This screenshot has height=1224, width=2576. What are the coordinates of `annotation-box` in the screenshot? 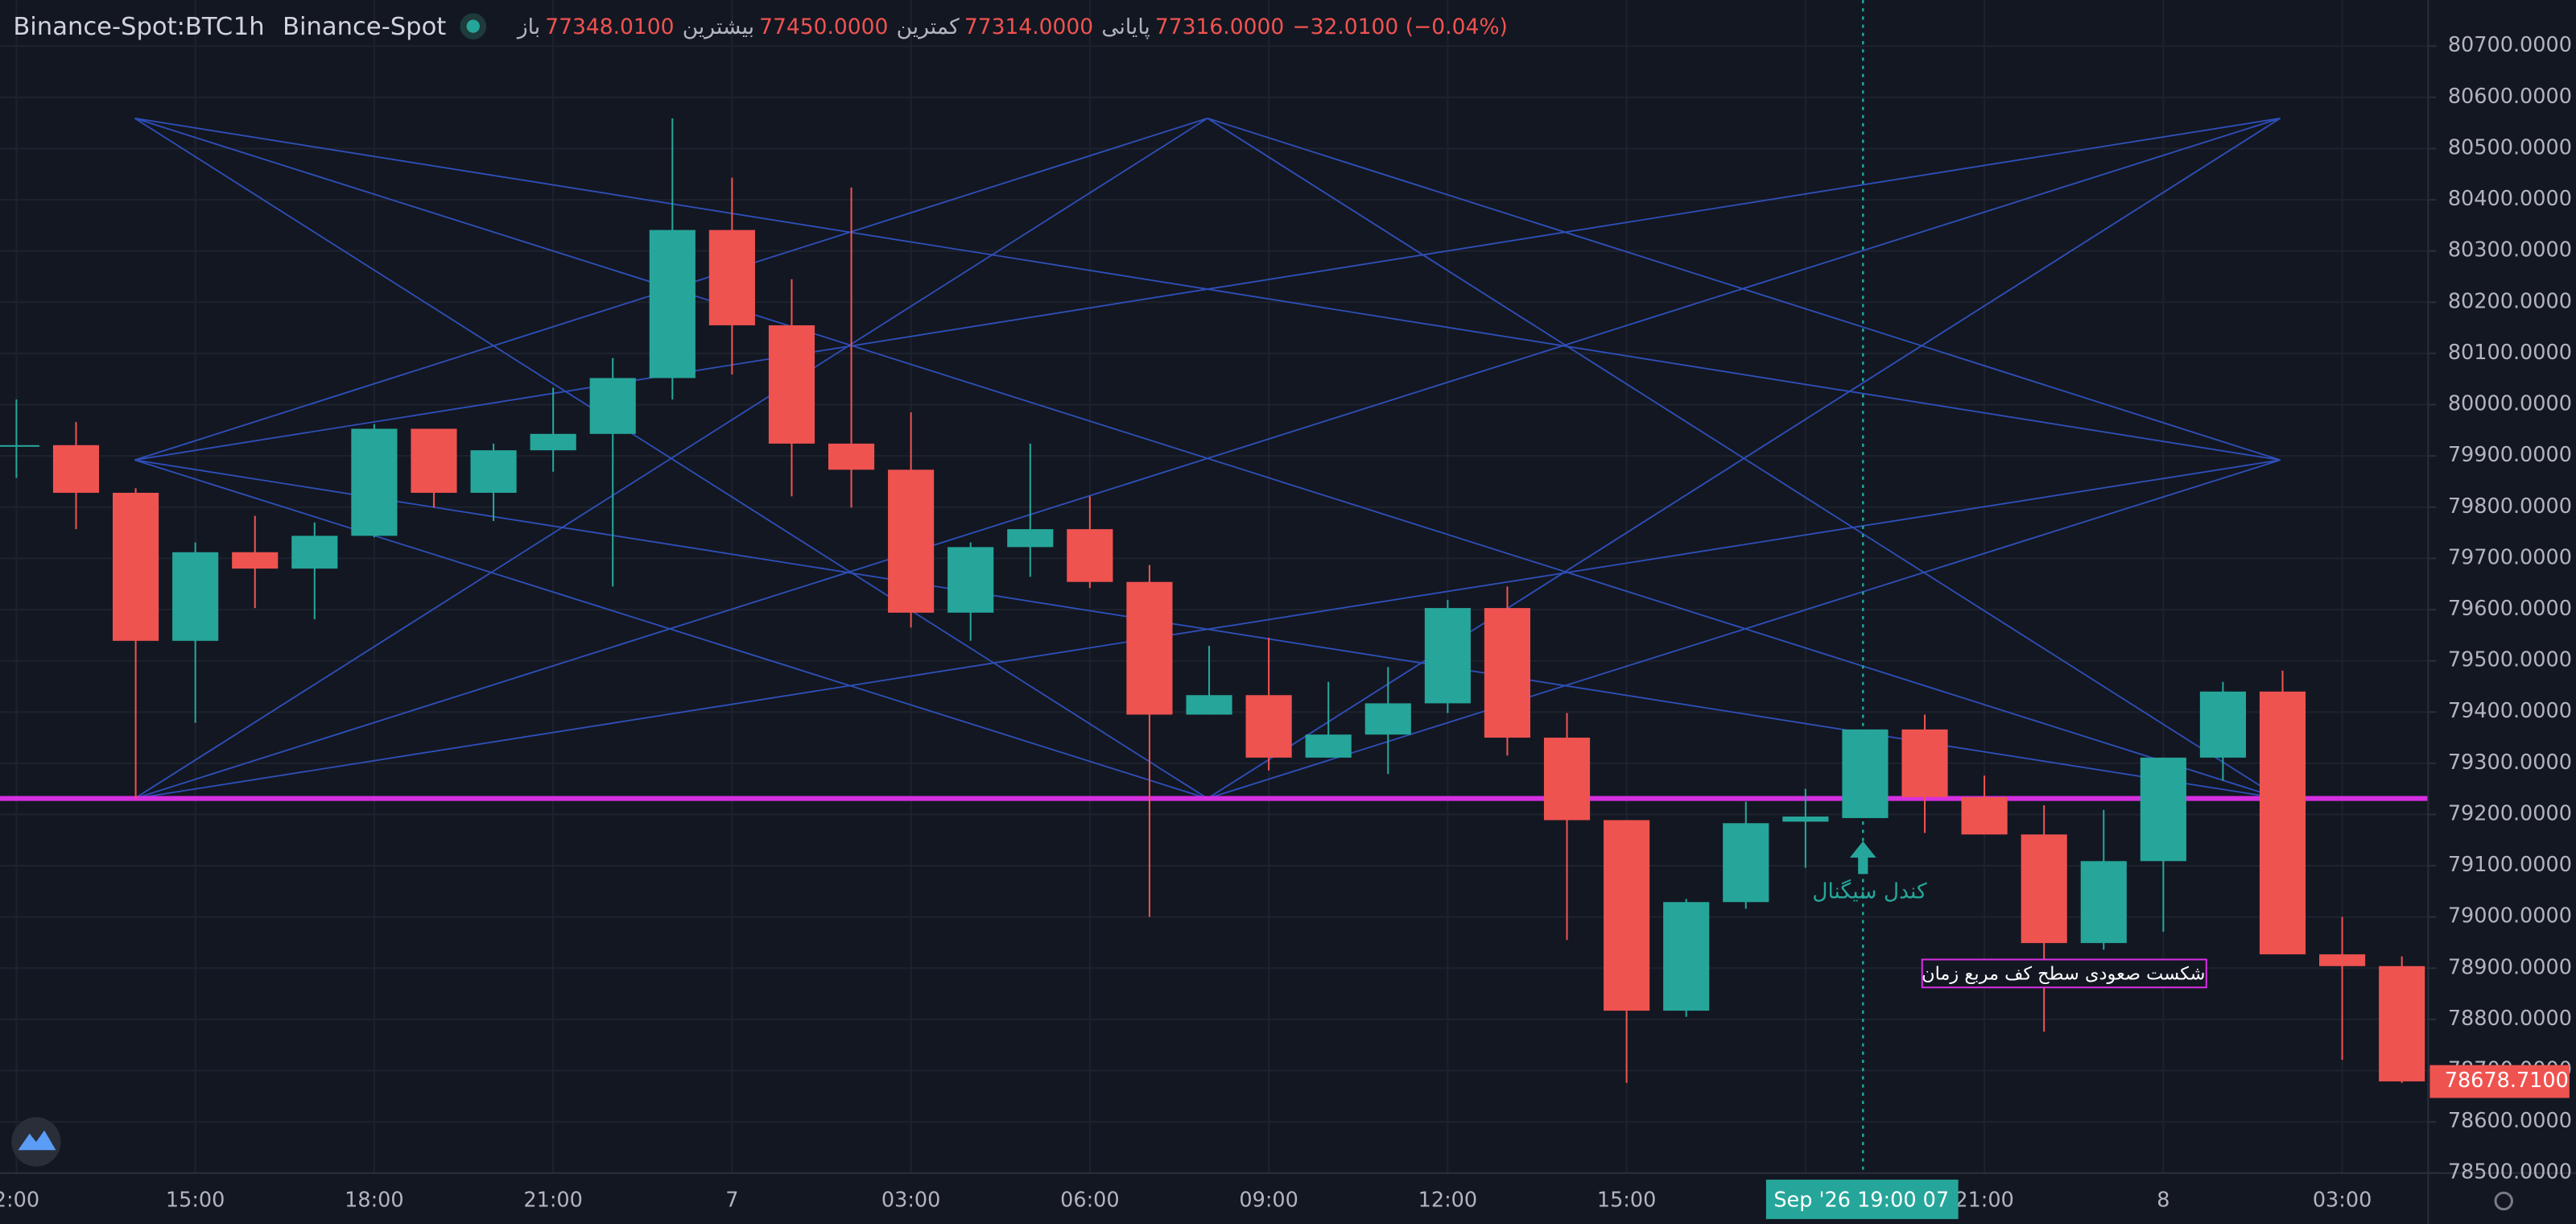 It's located at (2064, 973).